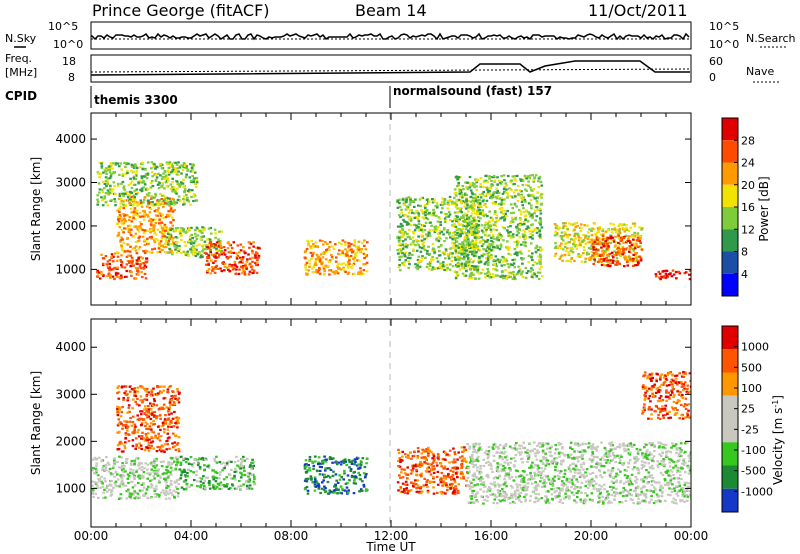 The image size is (800, 554). I want to click on colorbar-tick-1-0: 1000, so click(755, 347).